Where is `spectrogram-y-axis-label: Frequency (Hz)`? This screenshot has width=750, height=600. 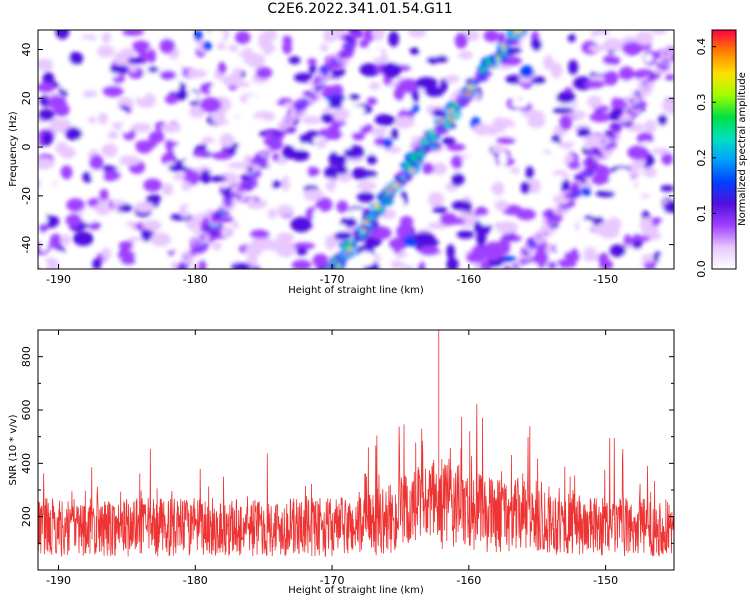
spectrogram-y-axis-label: Frequency (Hz) is located at coordinates (13, 149).